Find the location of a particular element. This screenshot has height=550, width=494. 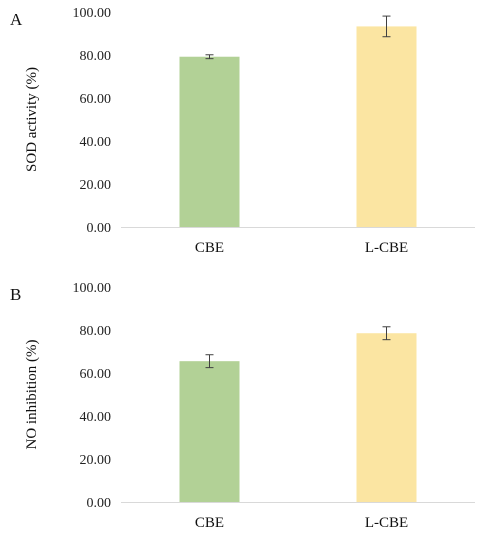

chart-a-ytick-label: 0.00 is located at coordinates (99, 228).